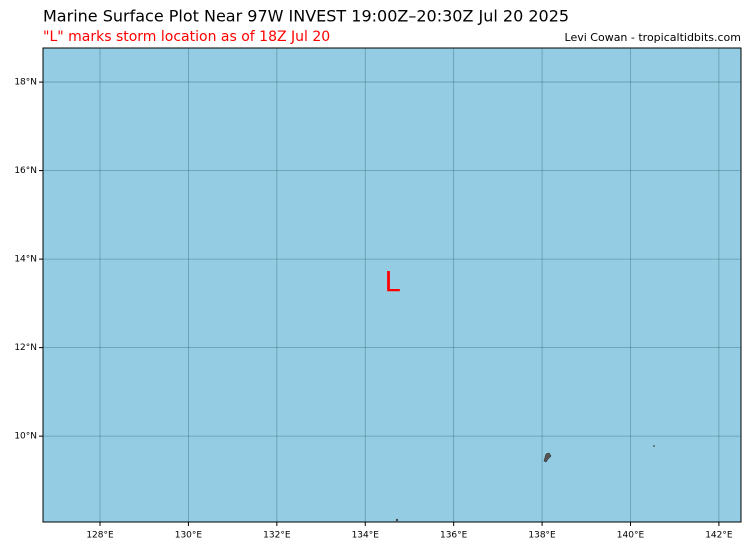 This screenshot has width=749, height=550. I want to click on x-tick-label: 142°E, so click(719, 536).